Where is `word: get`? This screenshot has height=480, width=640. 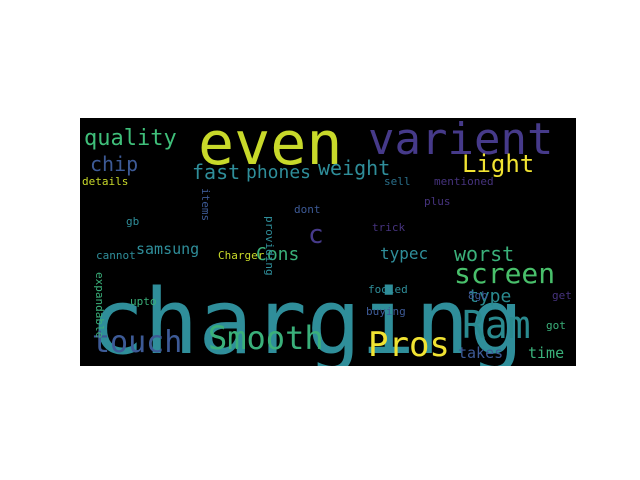 word: get is located at coordinates (562, 295).